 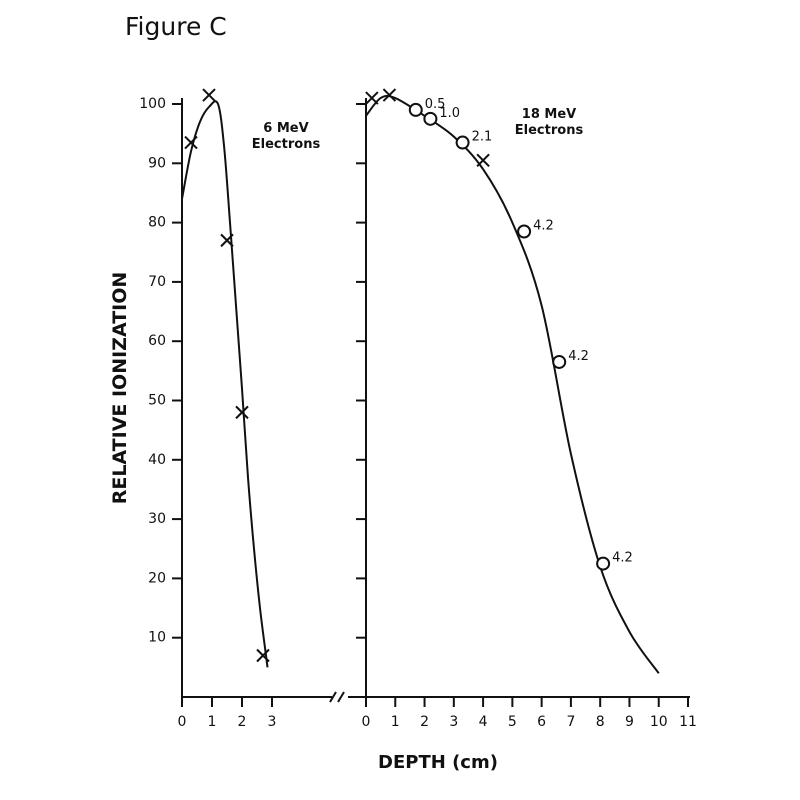 What do you see at coordinates (225, 384) in the screenshot?
I see `series-curve-6mev` at bounding box center [225, 384].